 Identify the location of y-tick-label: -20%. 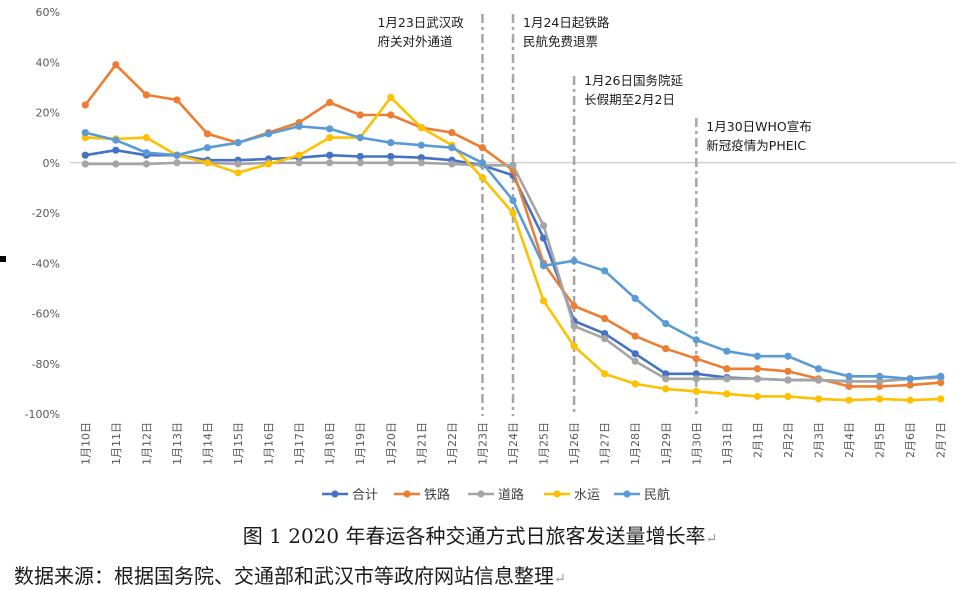
(46, 213).